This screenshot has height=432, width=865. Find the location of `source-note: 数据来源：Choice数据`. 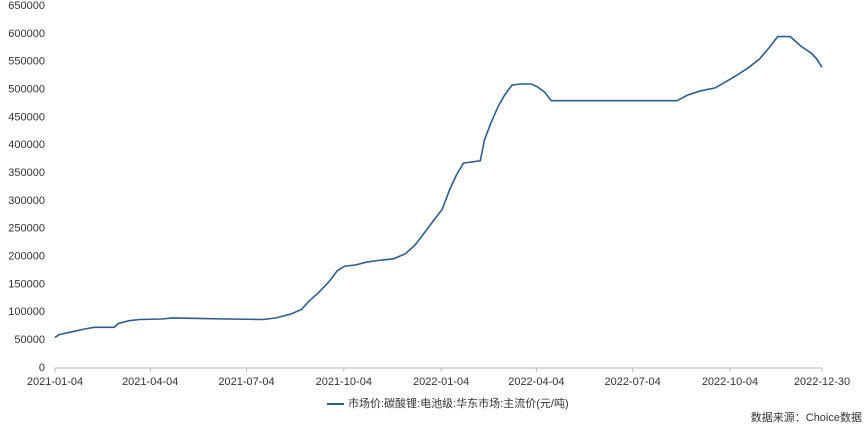

source-note: 数据来源：Choice数据 is located at coordinates (806, 417).